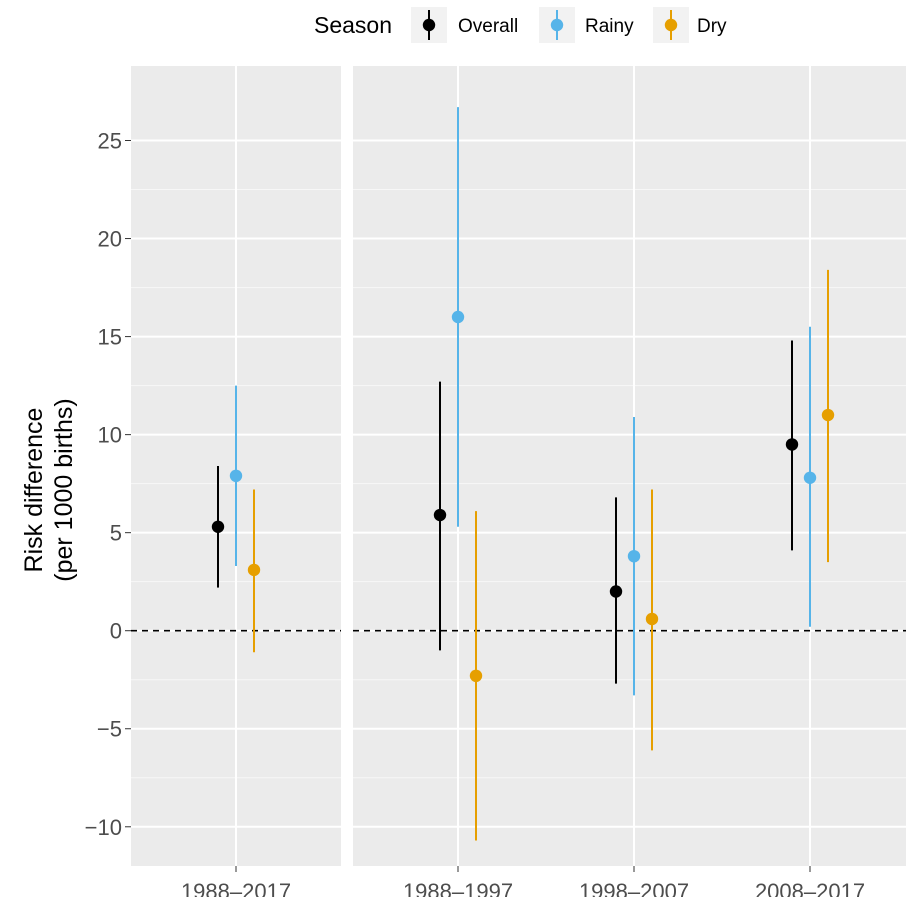  What do you see at coordinates (520, 25) in the screenshot?
I see `legend: Season Overall Rainy Dry` at bounding box center [520, 25].